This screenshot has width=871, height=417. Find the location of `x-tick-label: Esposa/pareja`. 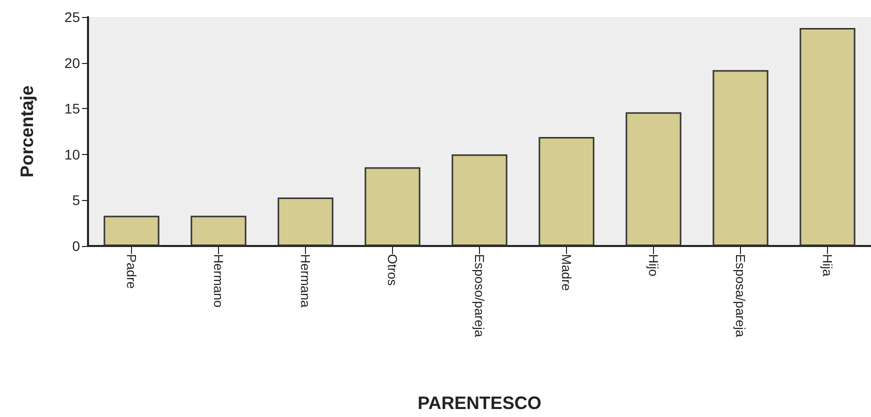

x-tick-label: Esposa/pareja is located at coordinates (740, 296).